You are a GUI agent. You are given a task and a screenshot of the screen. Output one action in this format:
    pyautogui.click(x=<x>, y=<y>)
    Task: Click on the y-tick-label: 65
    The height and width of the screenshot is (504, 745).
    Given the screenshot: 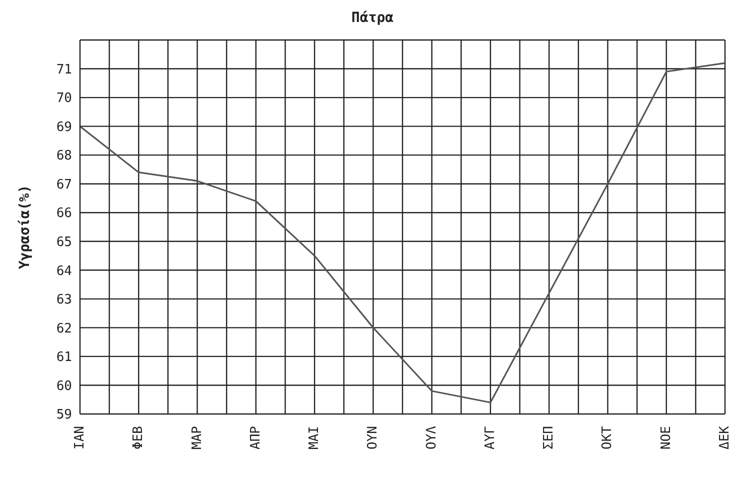 What is the action you would take?
    pyautogui.click(x=64, y=242)
    